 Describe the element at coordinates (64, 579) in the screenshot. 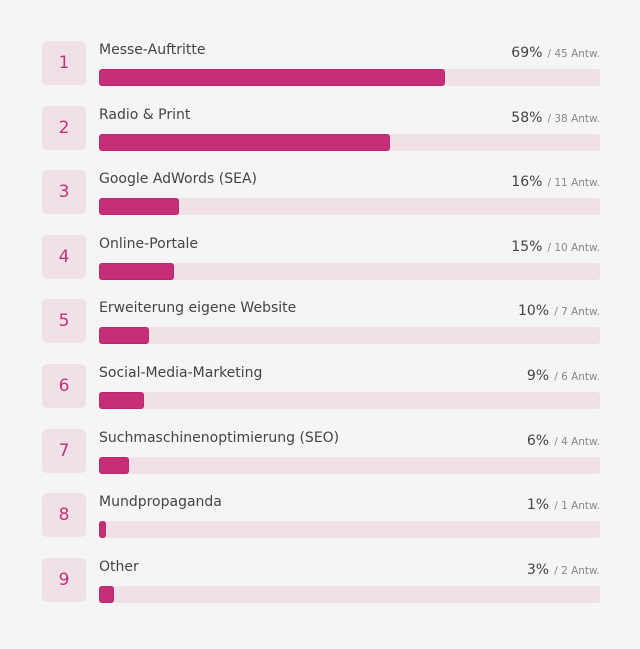

I see `rank-badge: 9` at that location.